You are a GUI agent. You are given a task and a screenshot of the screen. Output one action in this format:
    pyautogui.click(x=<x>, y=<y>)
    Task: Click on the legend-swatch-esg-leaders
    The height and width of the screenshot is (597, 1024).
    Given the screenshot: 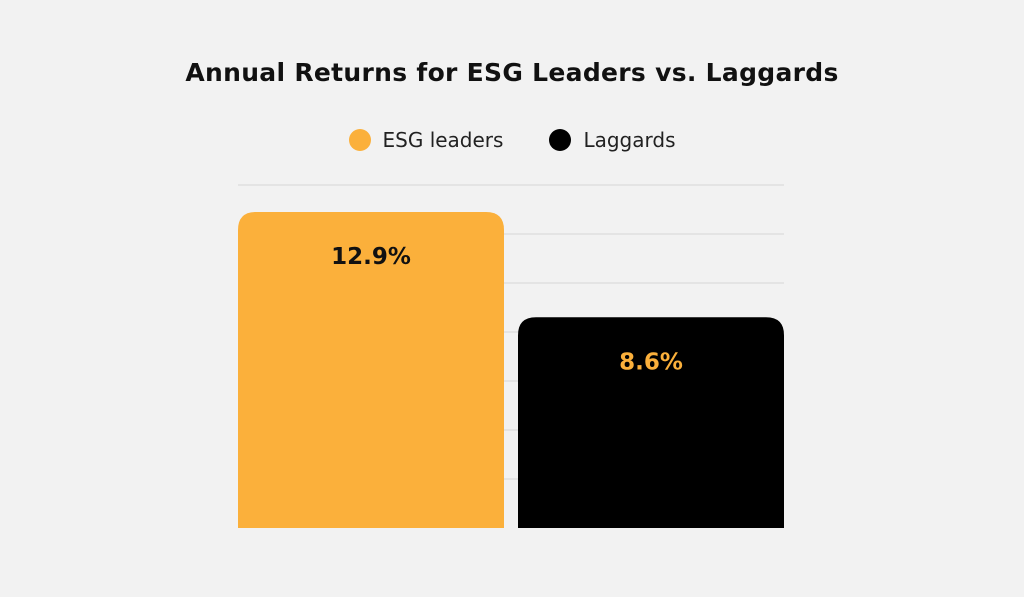 What is the action you would take?
    pyautogui.click(x=359, y=140)
    